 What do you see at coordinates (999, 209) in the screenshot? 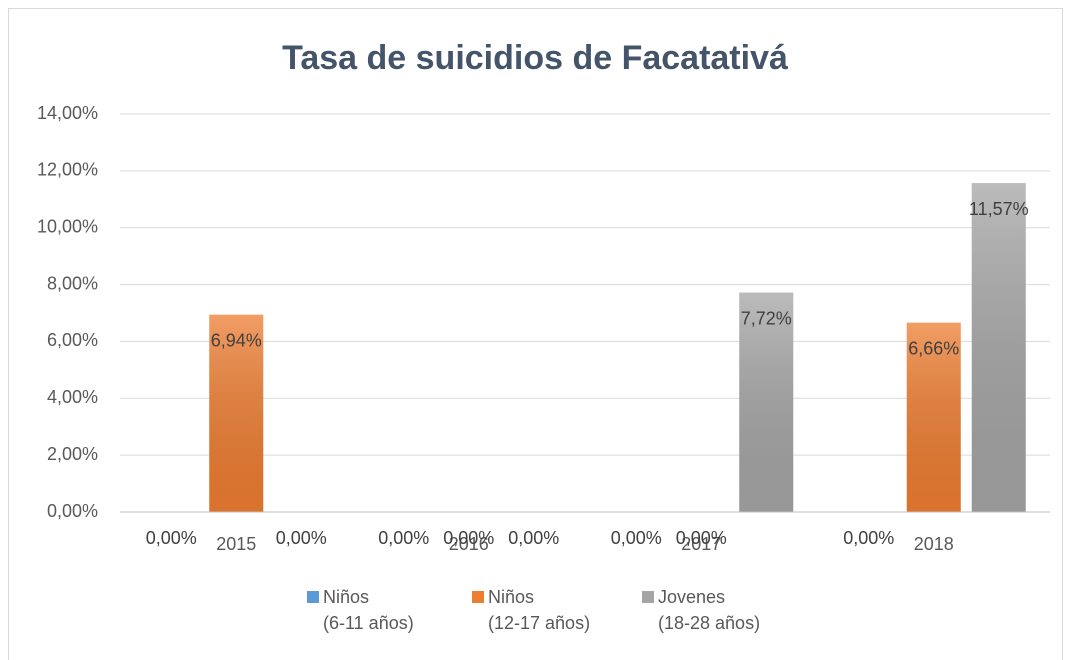
I see `data-label: 11,57%` at bounding box center [999, 209].